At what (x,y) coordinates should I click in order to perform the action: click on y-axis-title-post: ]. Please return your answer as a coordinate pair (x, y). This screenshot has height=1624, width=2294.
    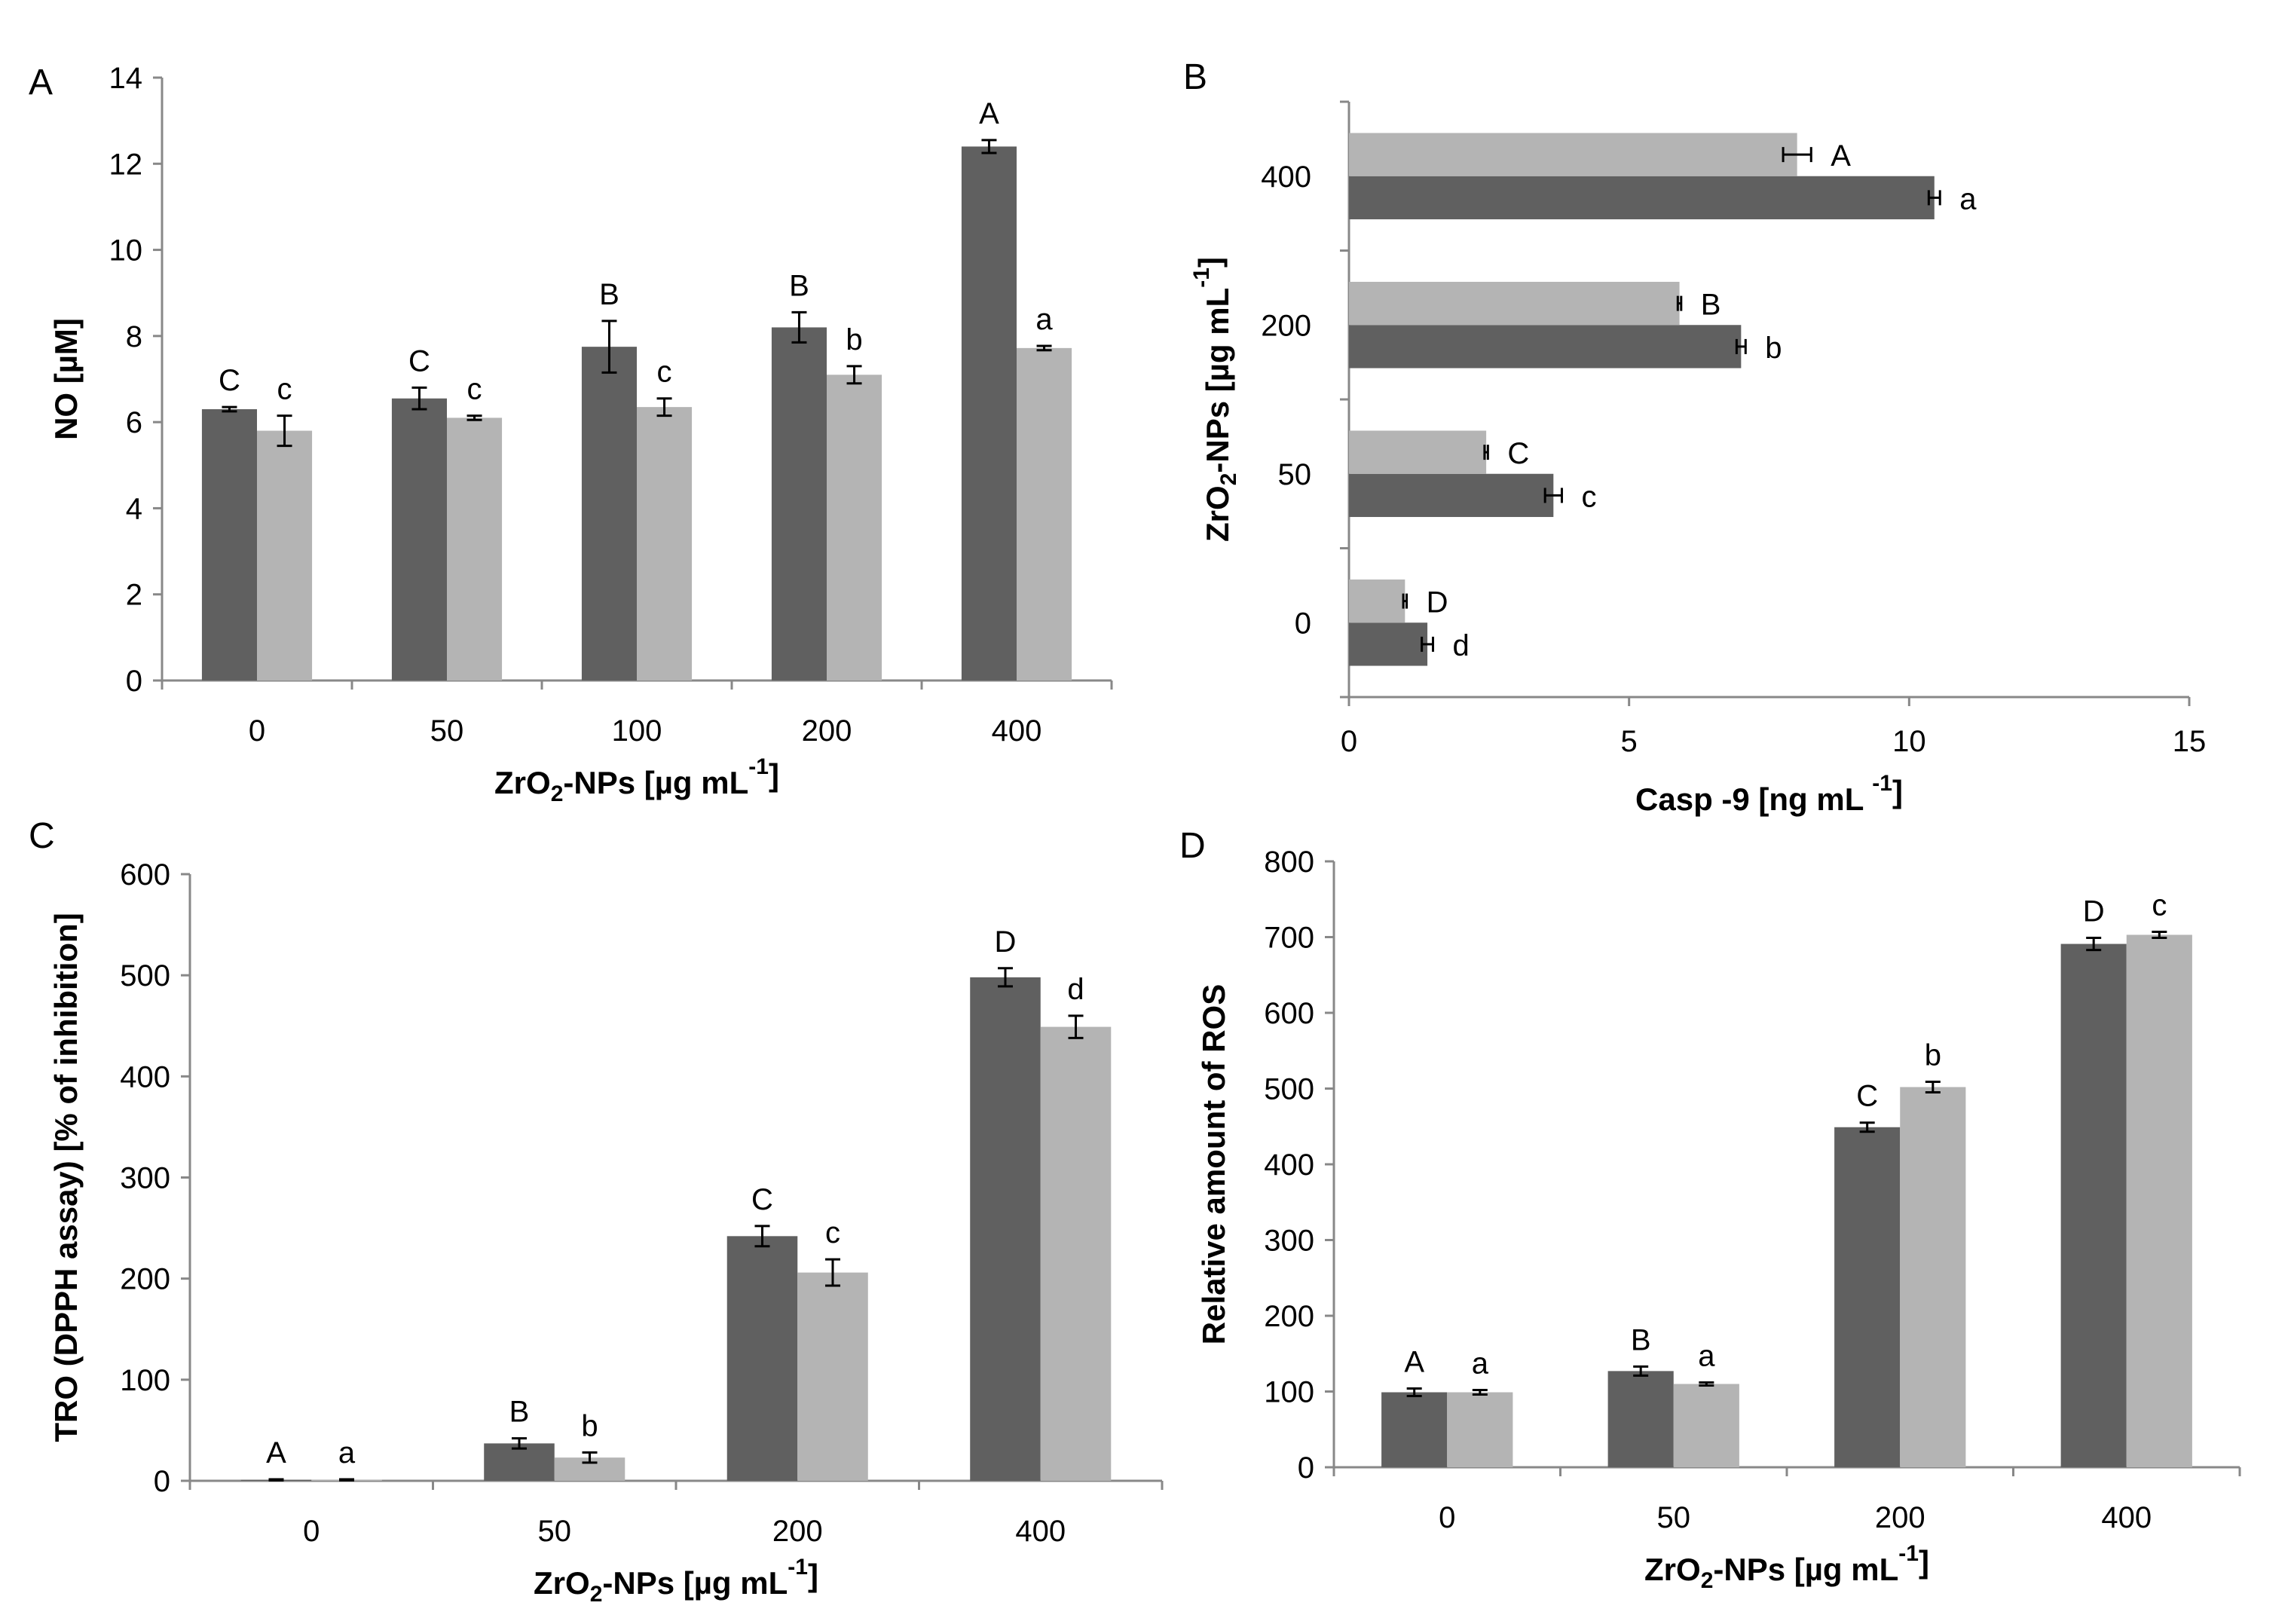
    Looking at the image, I should click on (1210, 262).